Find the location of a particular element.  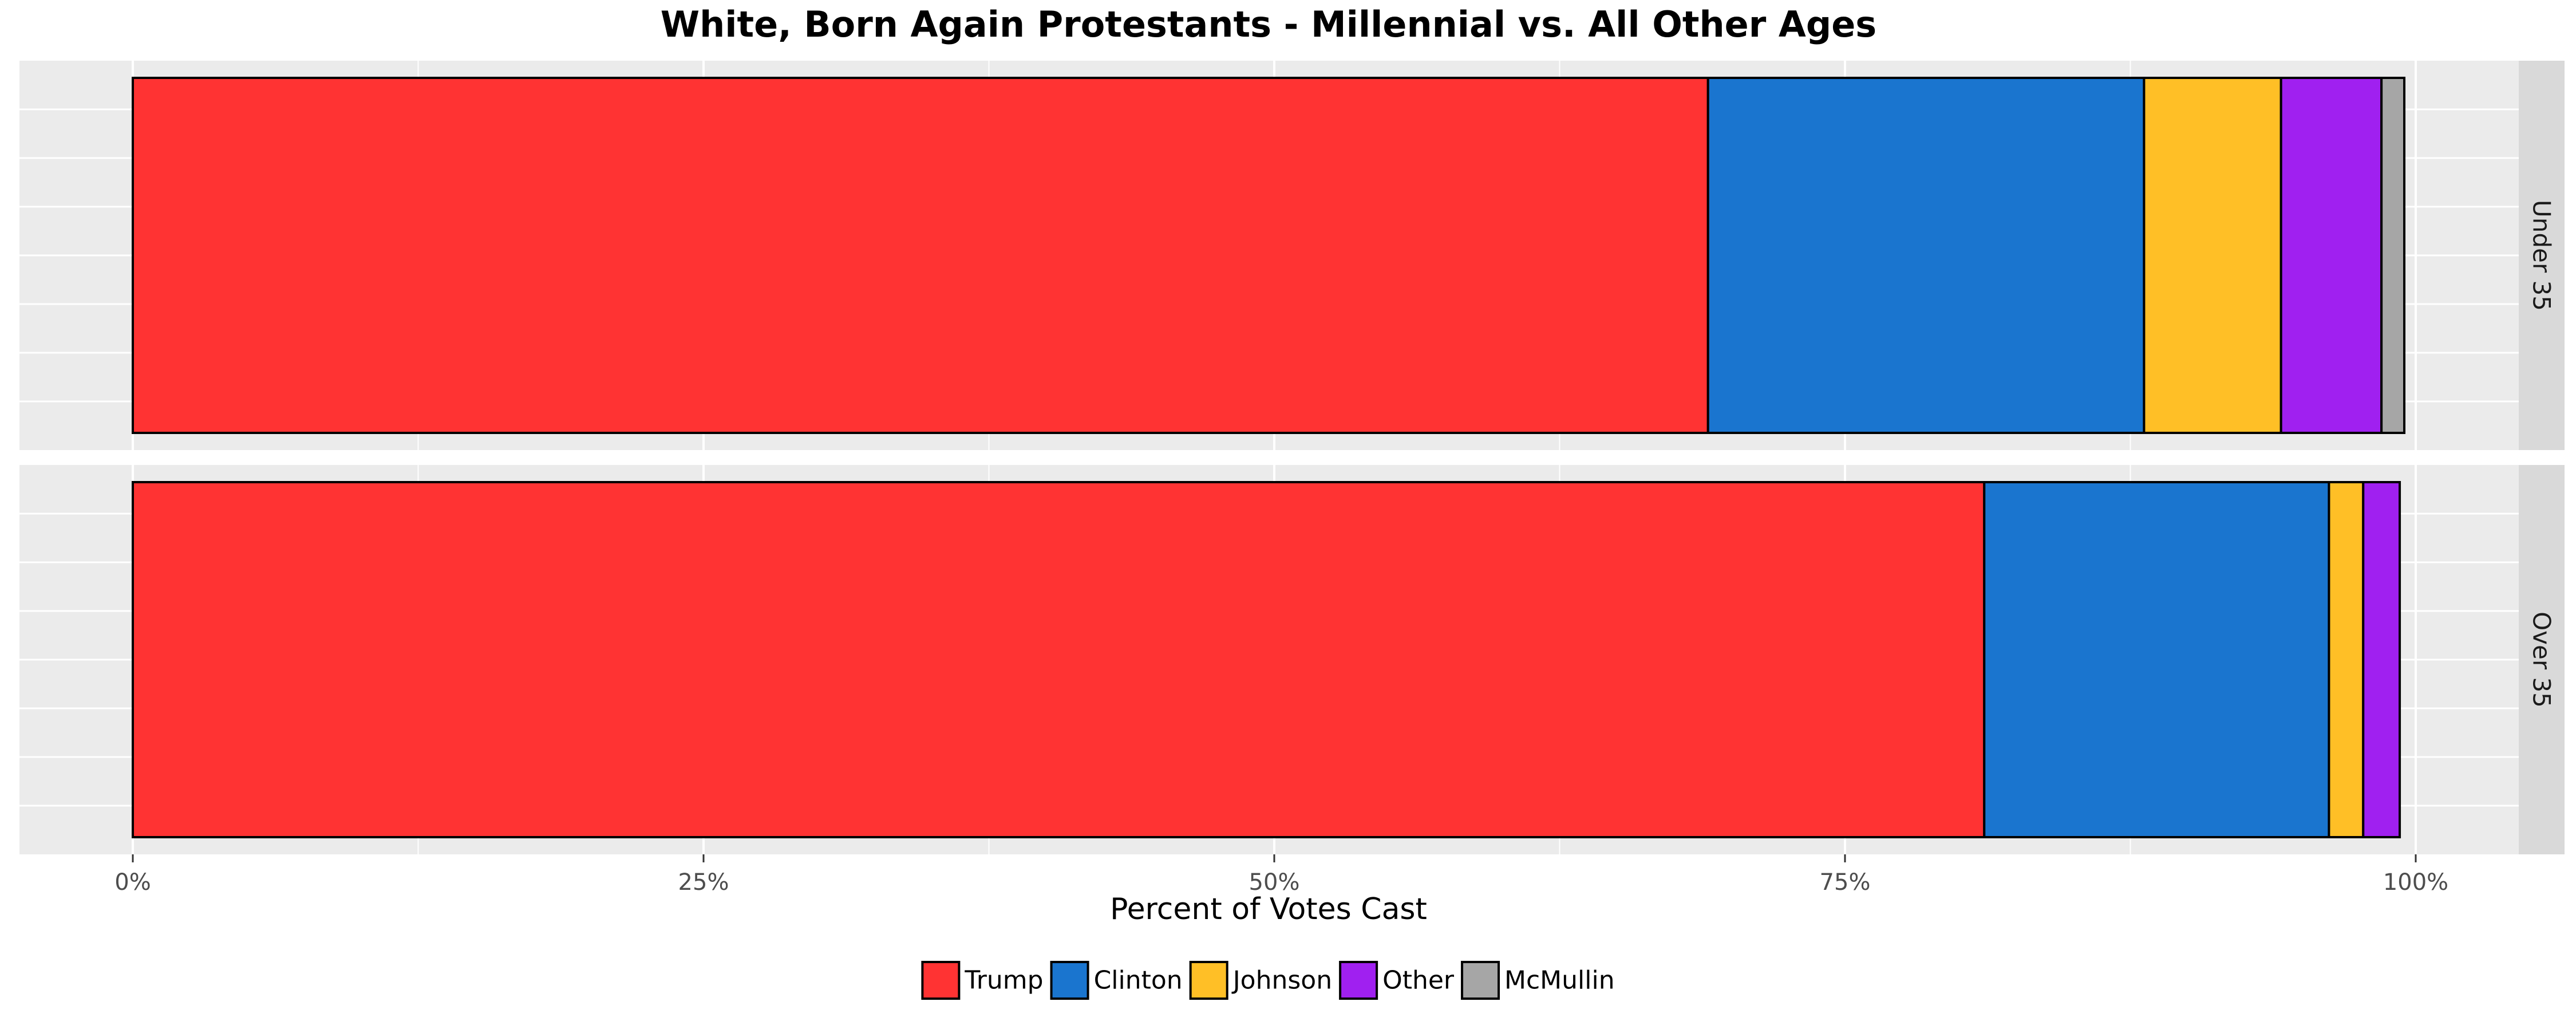

legend-key-other is located at coordinates (1358, 980).